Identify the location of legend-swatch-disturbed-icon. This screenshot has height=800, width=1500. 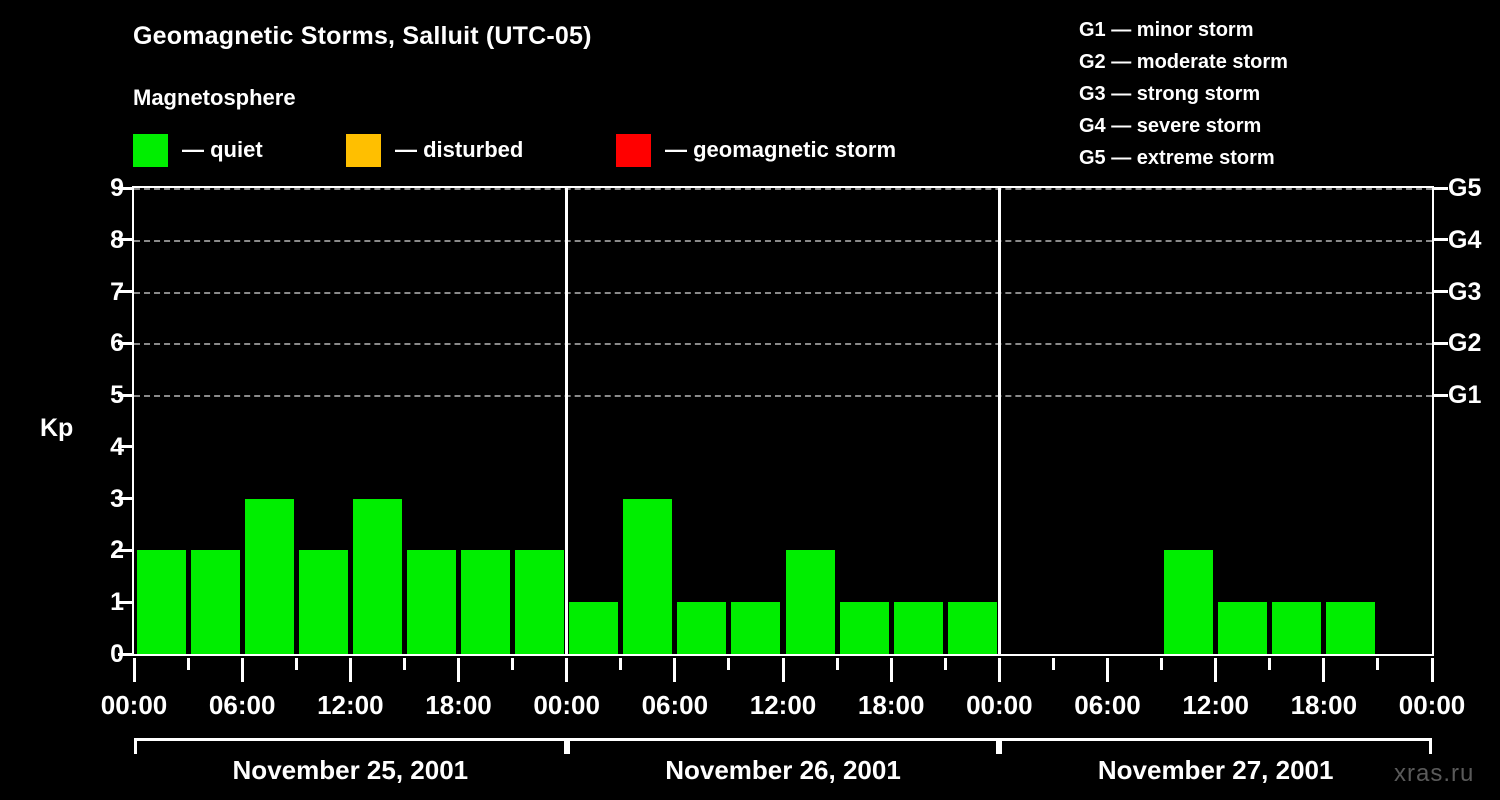
(363, 150).